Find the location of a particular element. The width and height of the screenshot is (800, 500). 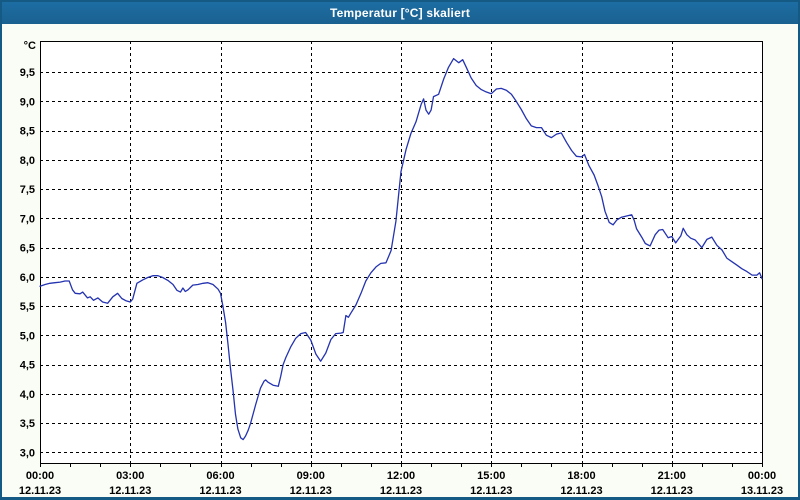

svg-text: 4,5 is located at coordinates (27, 366).